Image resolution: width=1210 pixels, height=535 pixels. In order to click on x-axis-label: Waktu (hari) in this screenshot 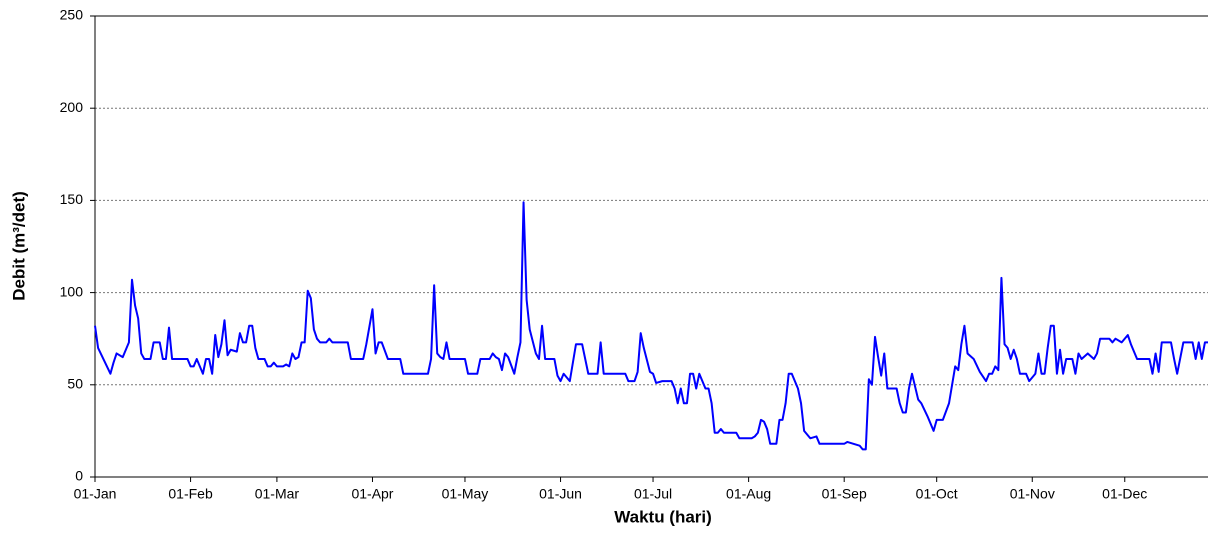, I will do `click(663, 516)`.